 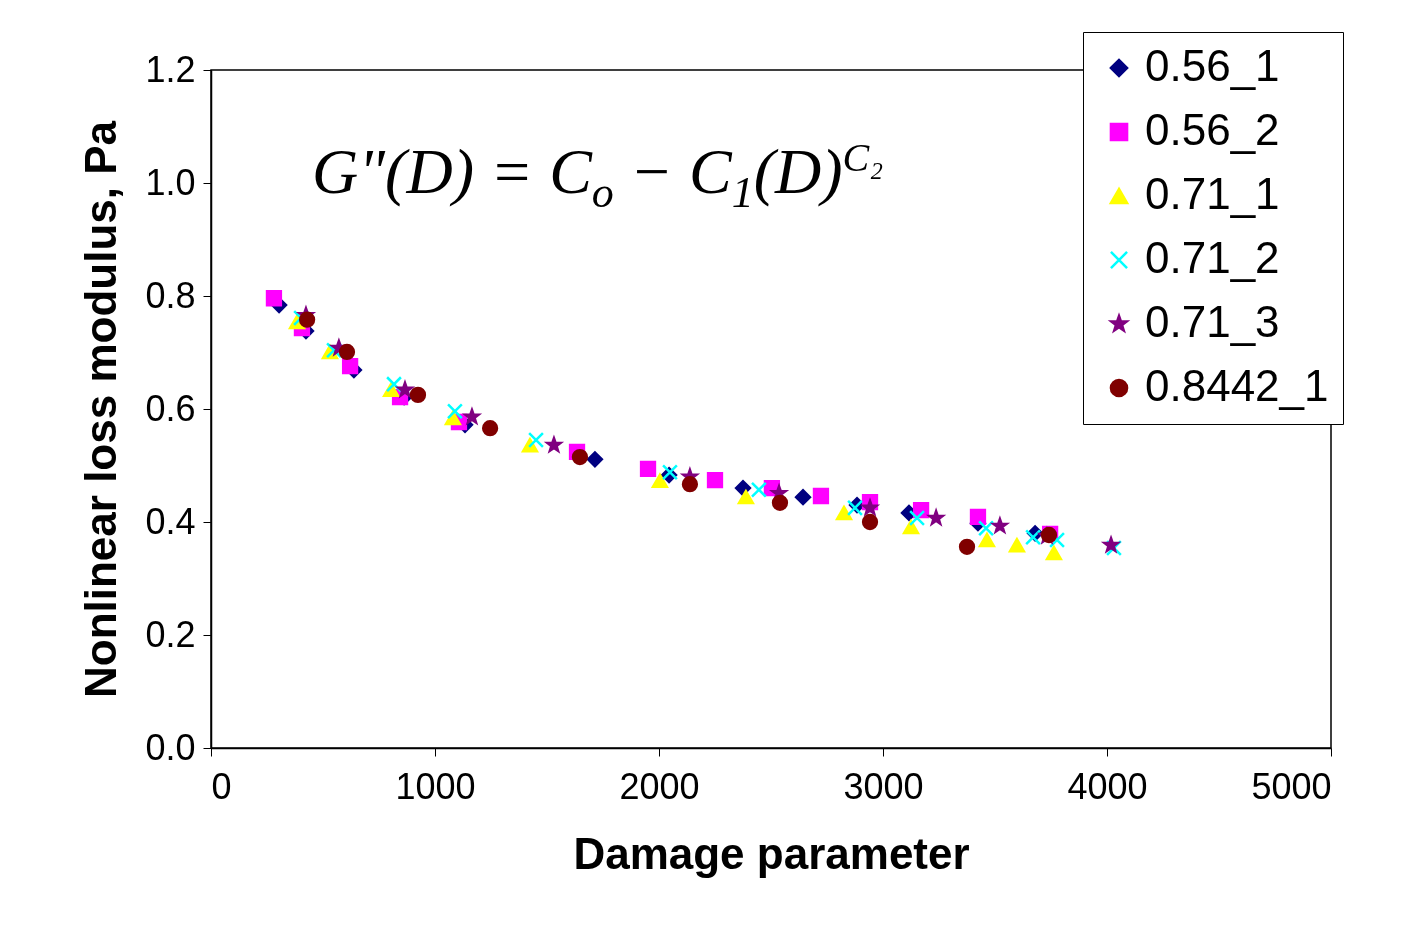 What do you see at coordinates (1212, 129) in the screenshot?
I see `legend-label: 0.56_2` at bounding box center [1212, 129].